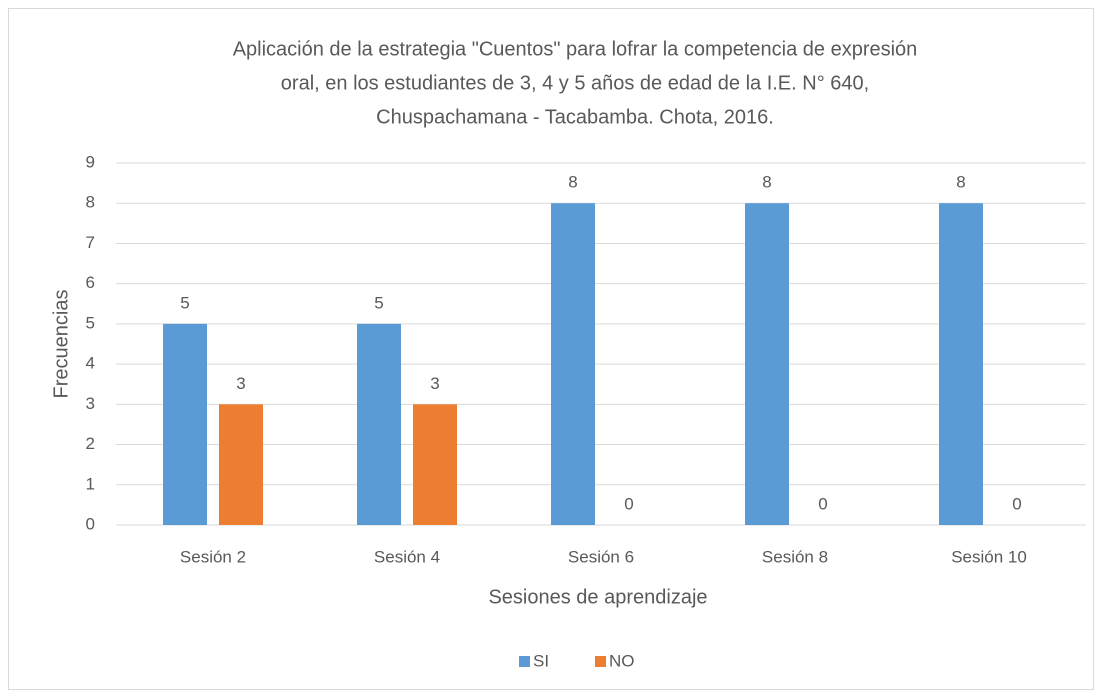 The height and width of the screenshot is (698, 1102). Describe the element at coordinates (597, 597) in the screenshot. I see `x-axis-label: Sesiones de aprendizaje` at that location.